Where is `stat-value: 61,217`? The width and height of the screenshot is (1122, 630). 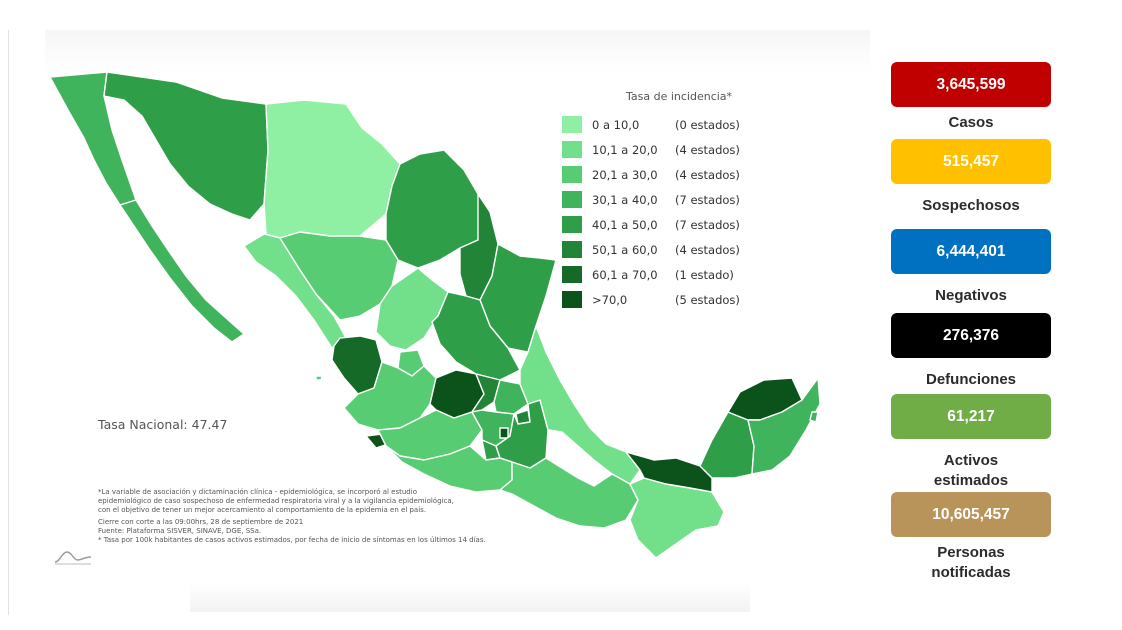 stat-value: 61,217 is located at coordinates (971, 416).